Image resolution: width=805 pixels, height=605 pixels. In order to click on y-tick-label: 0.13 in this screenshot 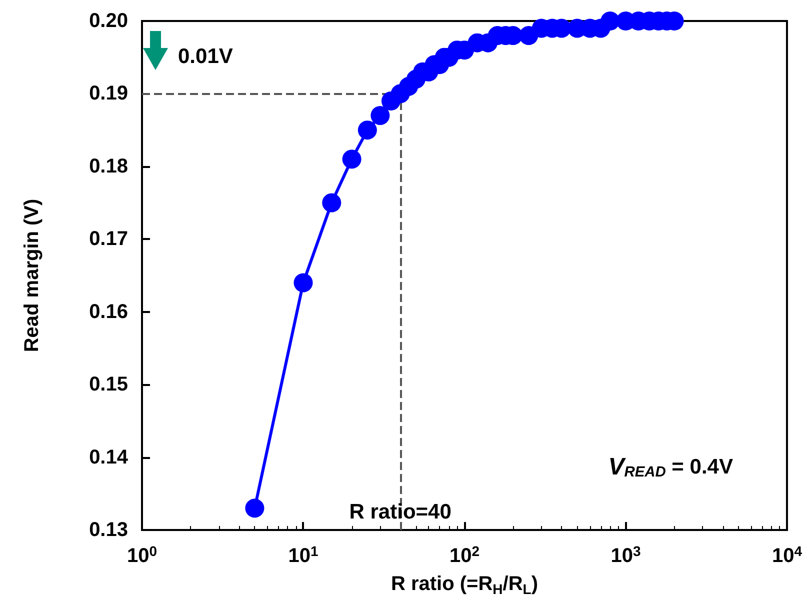, I will do `click(108, 530)`.